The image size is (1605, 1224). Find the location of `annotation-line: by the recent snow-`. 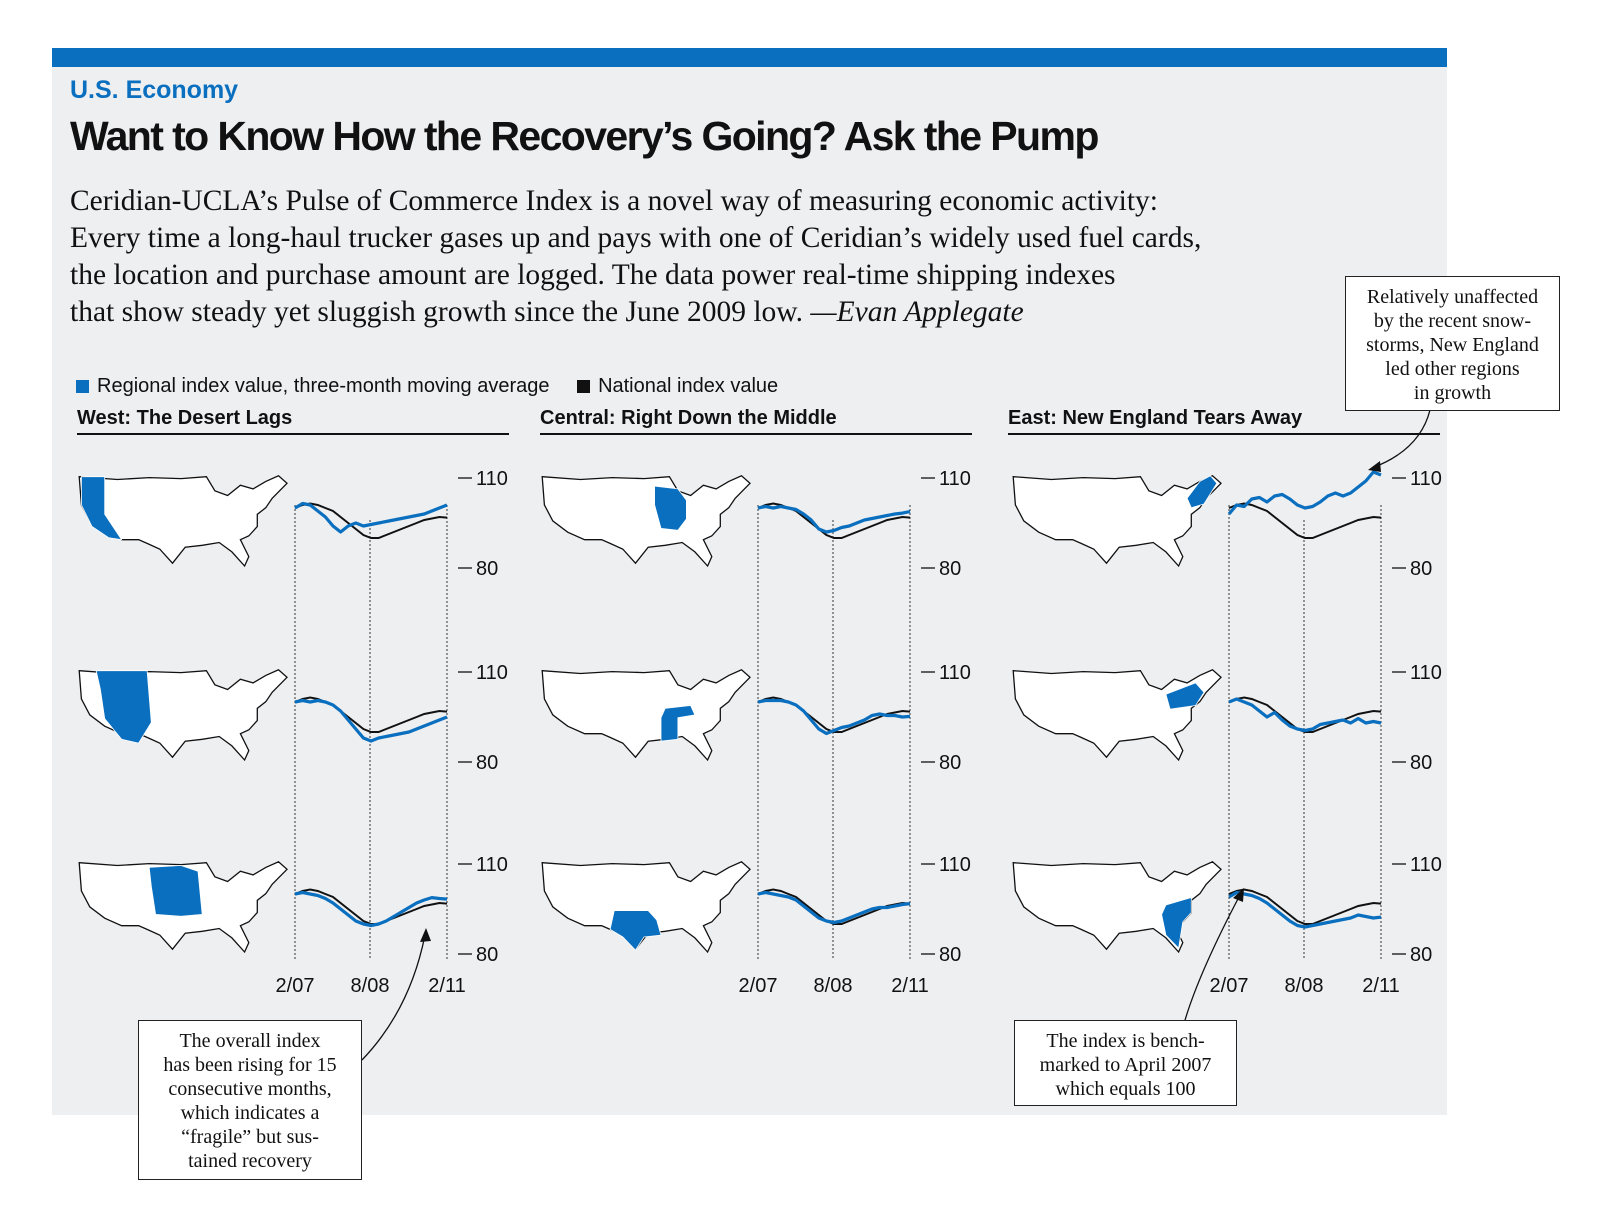

annotation-line: by the recent snow- is located at coordinates (1452, 321).